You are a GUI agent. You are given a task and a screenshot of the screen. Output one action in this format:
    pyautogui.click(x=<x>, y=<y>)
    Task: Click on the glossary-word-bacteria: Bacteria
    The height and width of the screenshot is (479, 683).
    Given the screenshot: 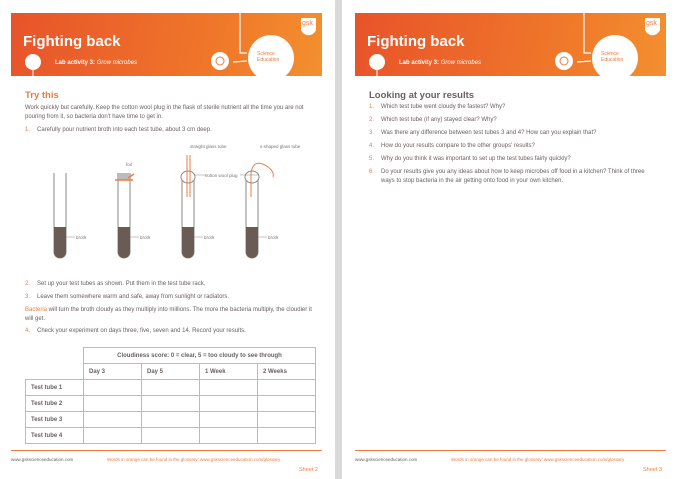 What is the action you would take?
    pyautogui.click(x=36, y=310)
    